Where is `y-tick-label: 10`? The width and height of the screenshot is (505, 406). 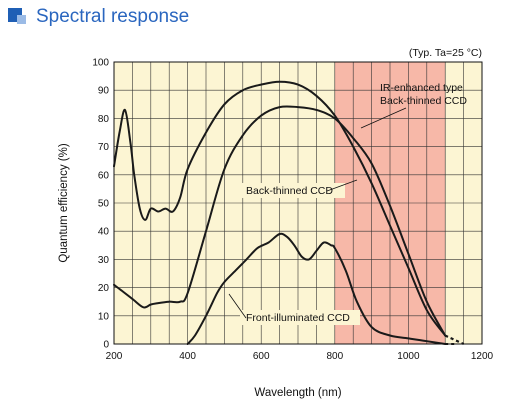 y-tick-label: 10 is located at coordinates (104, 316).